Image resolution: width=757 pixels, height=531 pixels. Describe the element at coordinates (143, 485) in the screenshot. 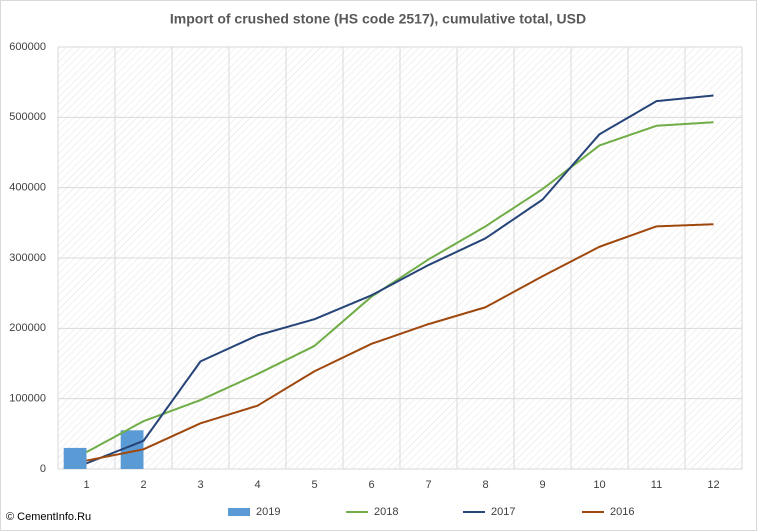

I see `x-tick-label: 2` at that location.